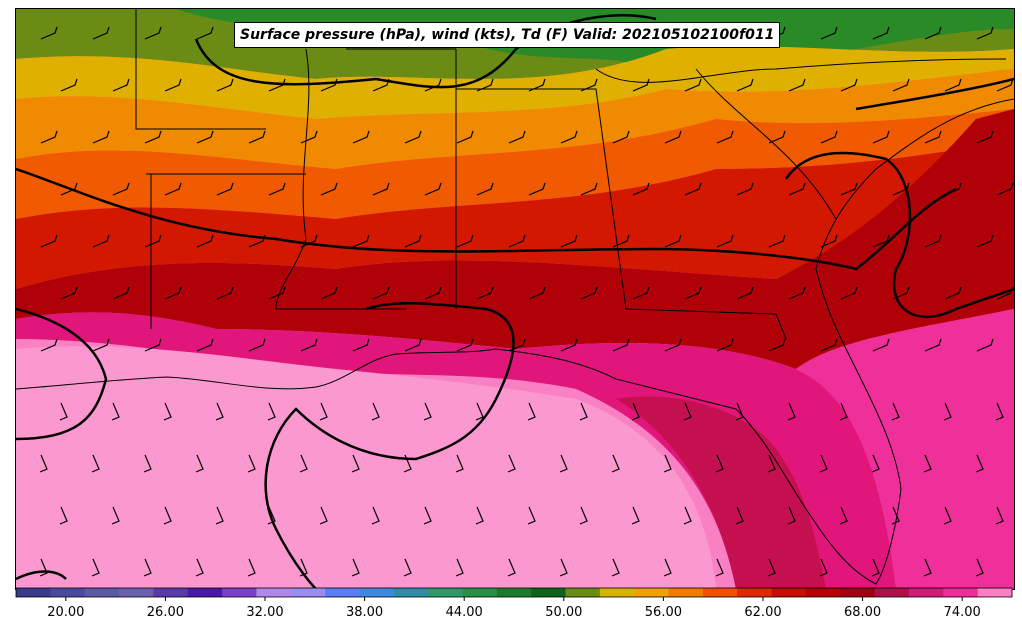 The width and height of the screenshot is (1022, 633). Describe the element at coordinates (563, 612) in the screenshot. I see `colorbar-tick-label: 50.00` at that location.